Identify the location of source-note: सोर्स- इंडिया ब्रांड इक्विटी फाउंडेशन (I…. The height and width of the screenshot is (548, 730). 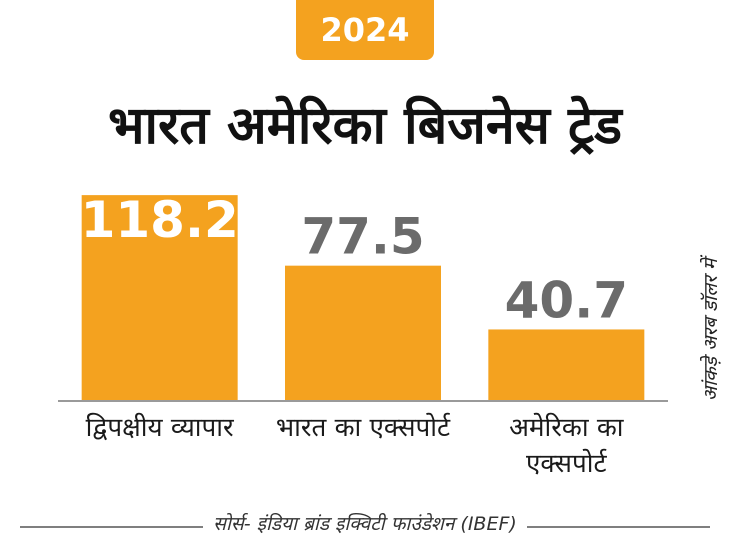
(365, 523).